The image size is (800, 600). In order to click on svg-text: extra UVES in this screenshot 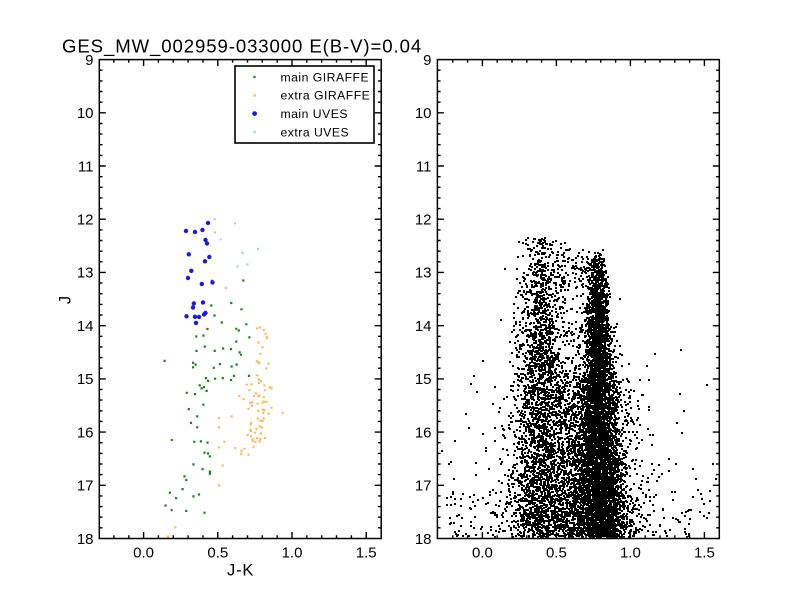, I will do `click(315, 132)`.